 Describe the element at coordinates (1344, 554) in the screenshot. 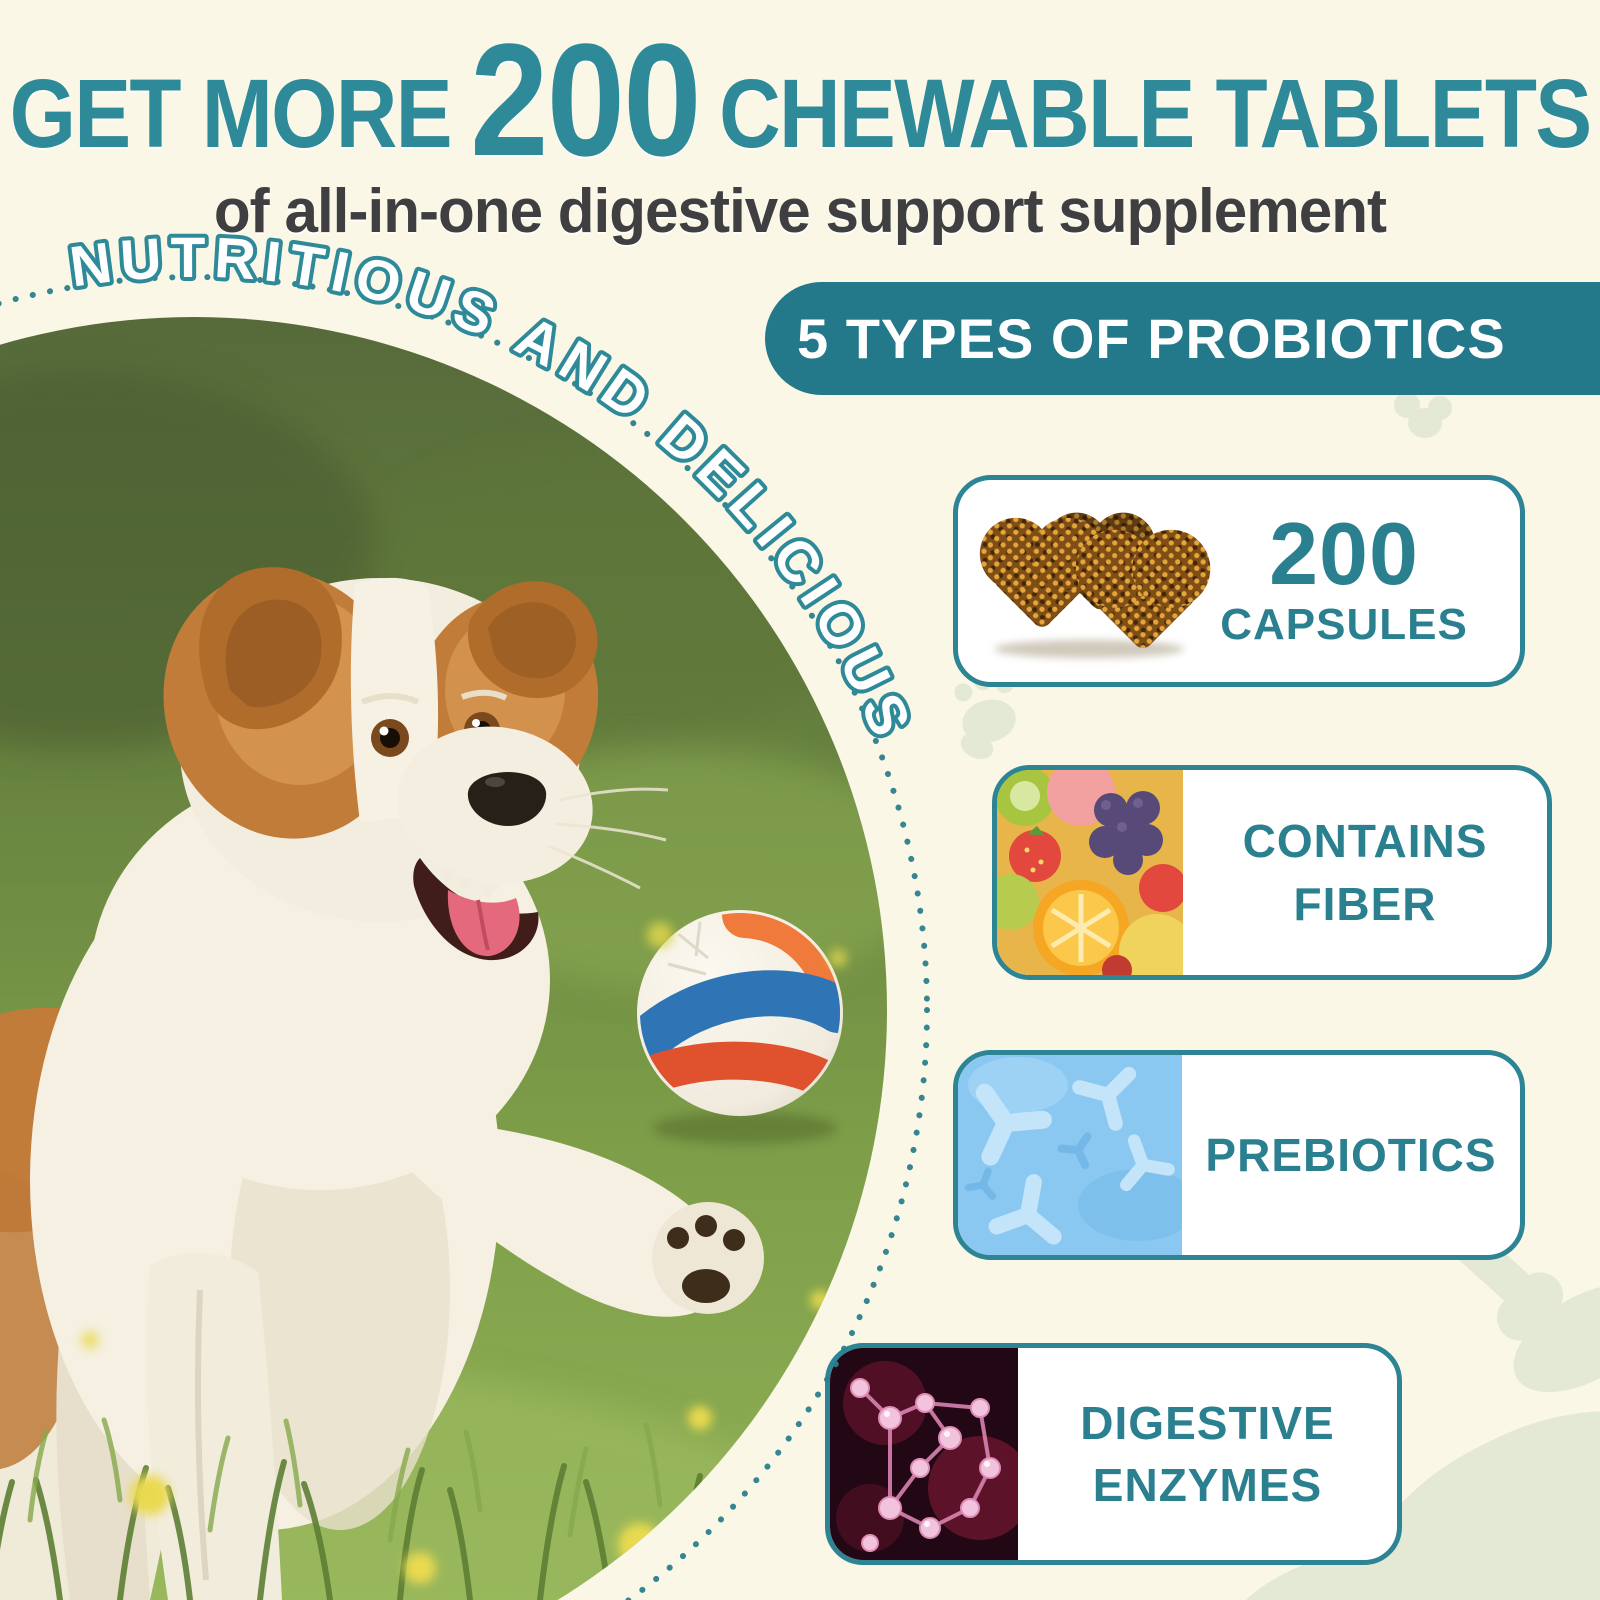

I see `capsules-count: 200` at that location.